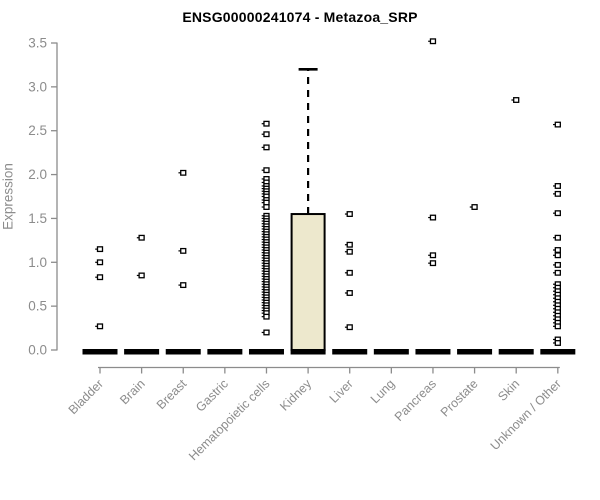  What do you see at coordinates (37, 218) in the screenshot?
I see `y-tick-label: 1.5` at bounding box center [37, 218].